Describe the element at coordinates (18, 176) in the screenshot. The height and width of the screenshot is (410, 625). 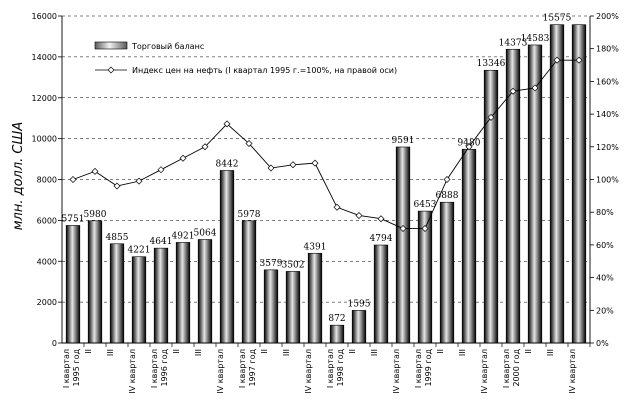
I see `y-axis-title: млн. долл. США` at that location.